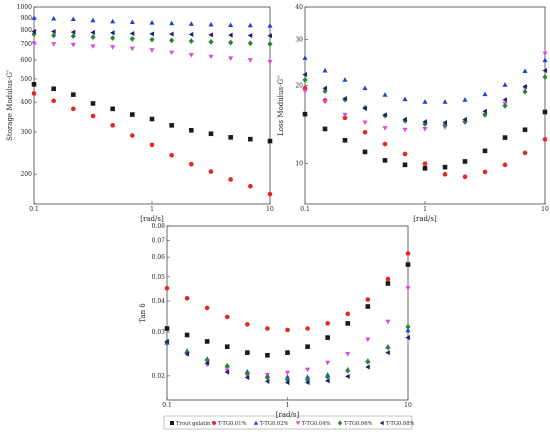 Image resolution: width=550 pixels, height=432 pixels. I want to click on y-tick-label: 0.02, so click(159, 376).